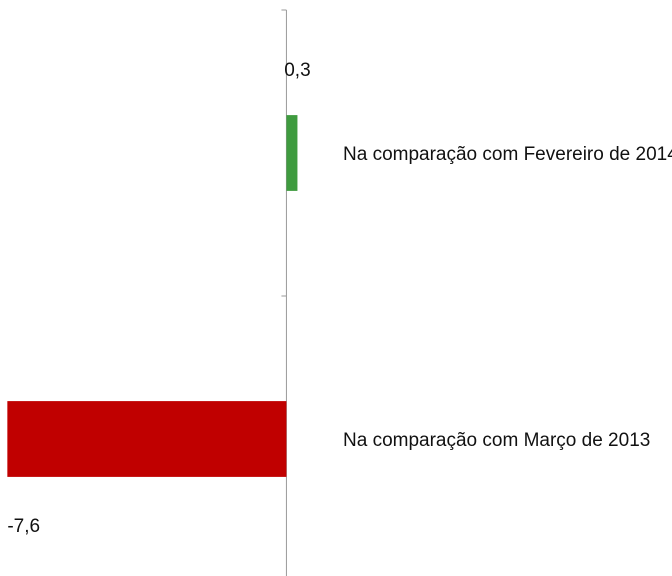 The image size is (672, 576). I want to click on data-label: 0,3, so click(297, 70).